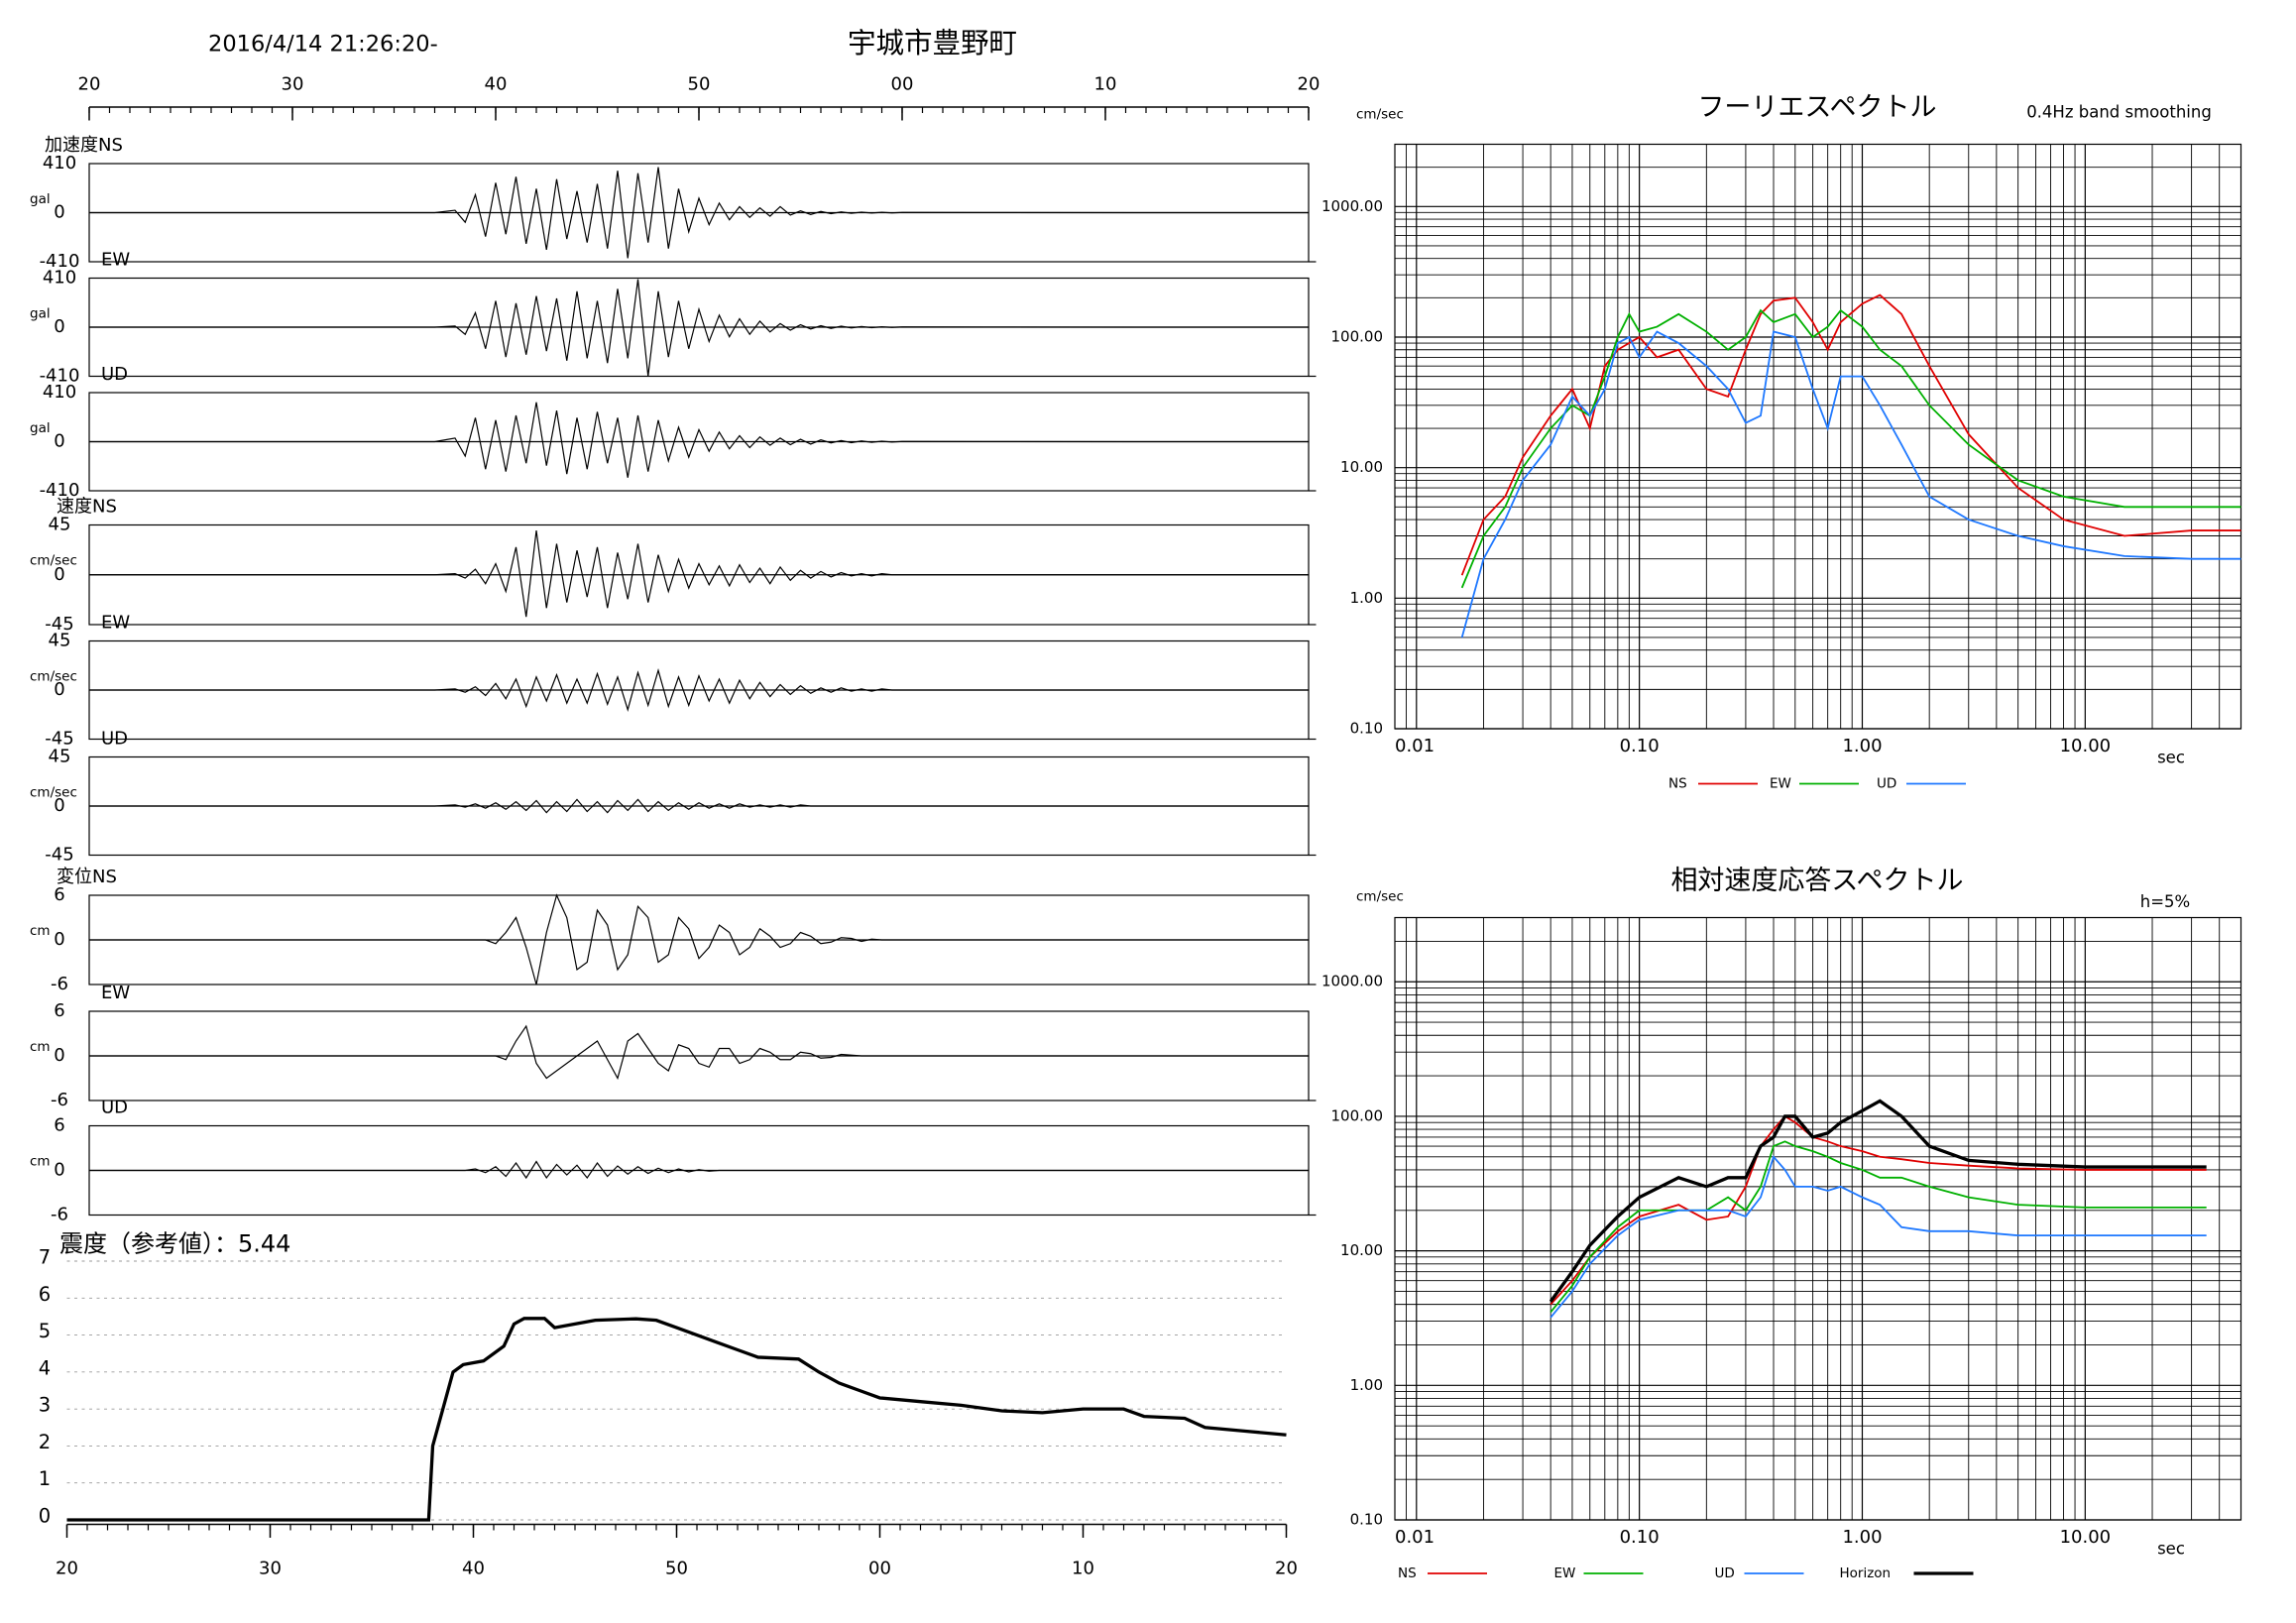 The width and height of the screenshot is (2296, 1623). Describe the element at coordinates (1380, 897) in the screenshot. I see `y-axis-unit: cm/sec` at that location.